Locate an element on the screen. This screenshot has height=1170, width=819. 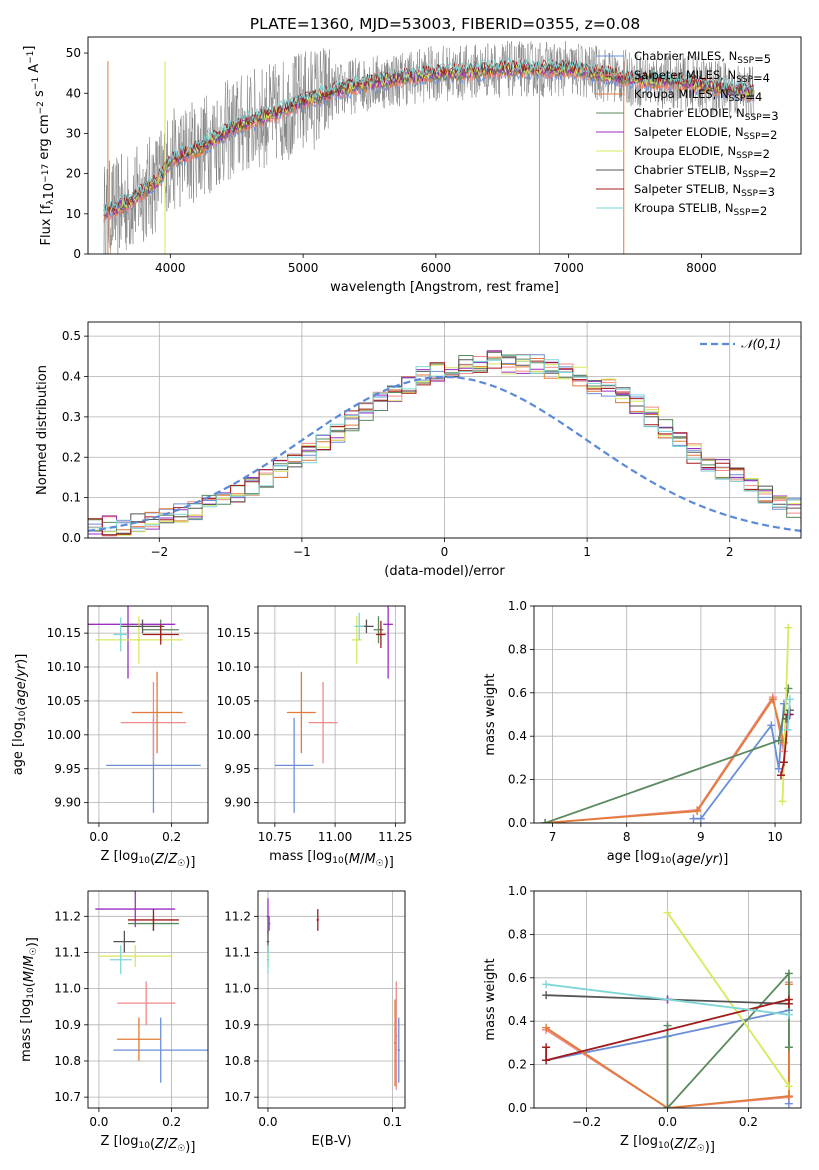
y-axis-label: age [log10(age/yr)] is located at coordinates (20, 715).